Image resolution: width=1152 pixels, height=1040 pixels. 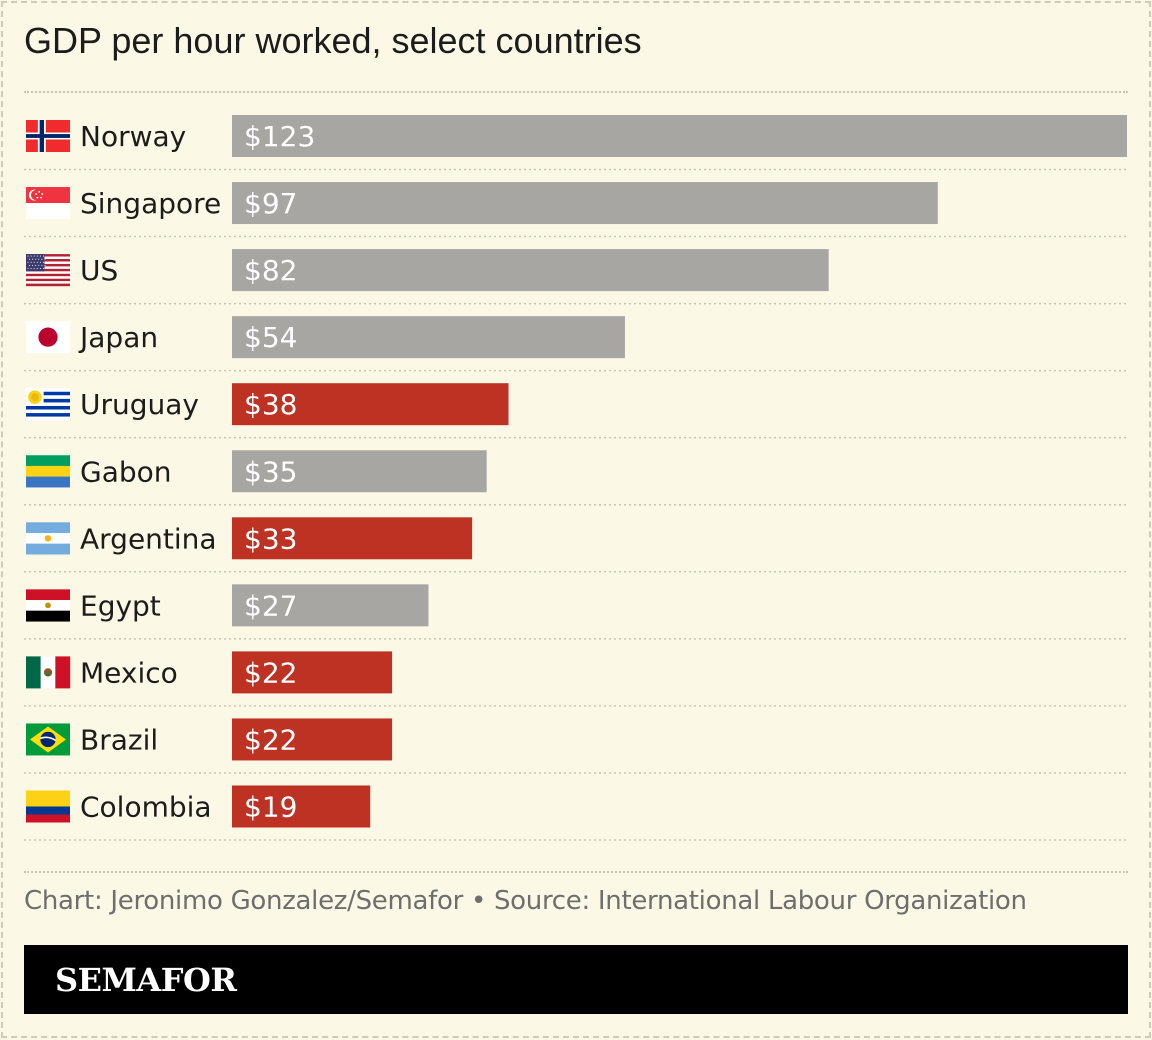 What do you see at coordinates (126, 471) in the screenshot?
I see `country-label: Gabon` at bounding box center [126, 471].